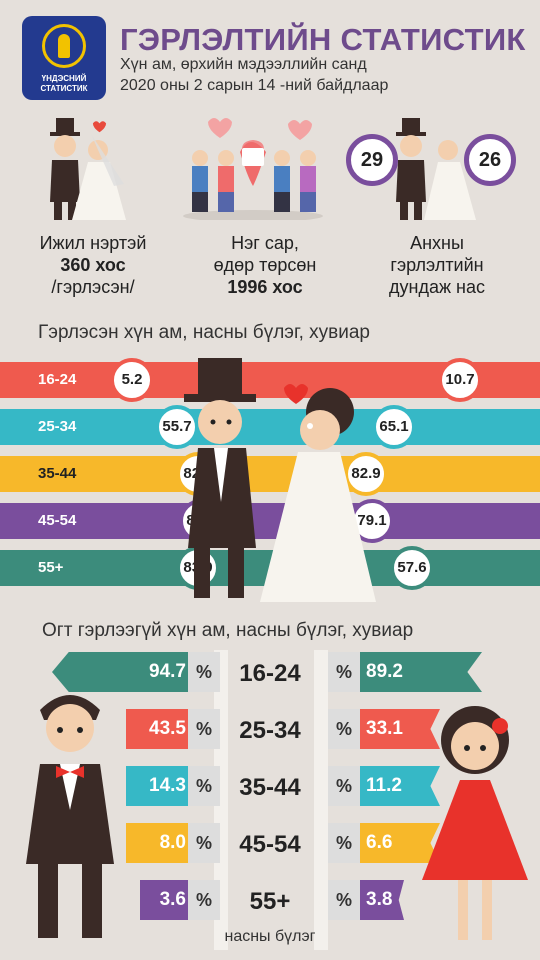 This screenshot has width=540, height=960. I want to click on married-male-value: 55.7, so click(177, 427).